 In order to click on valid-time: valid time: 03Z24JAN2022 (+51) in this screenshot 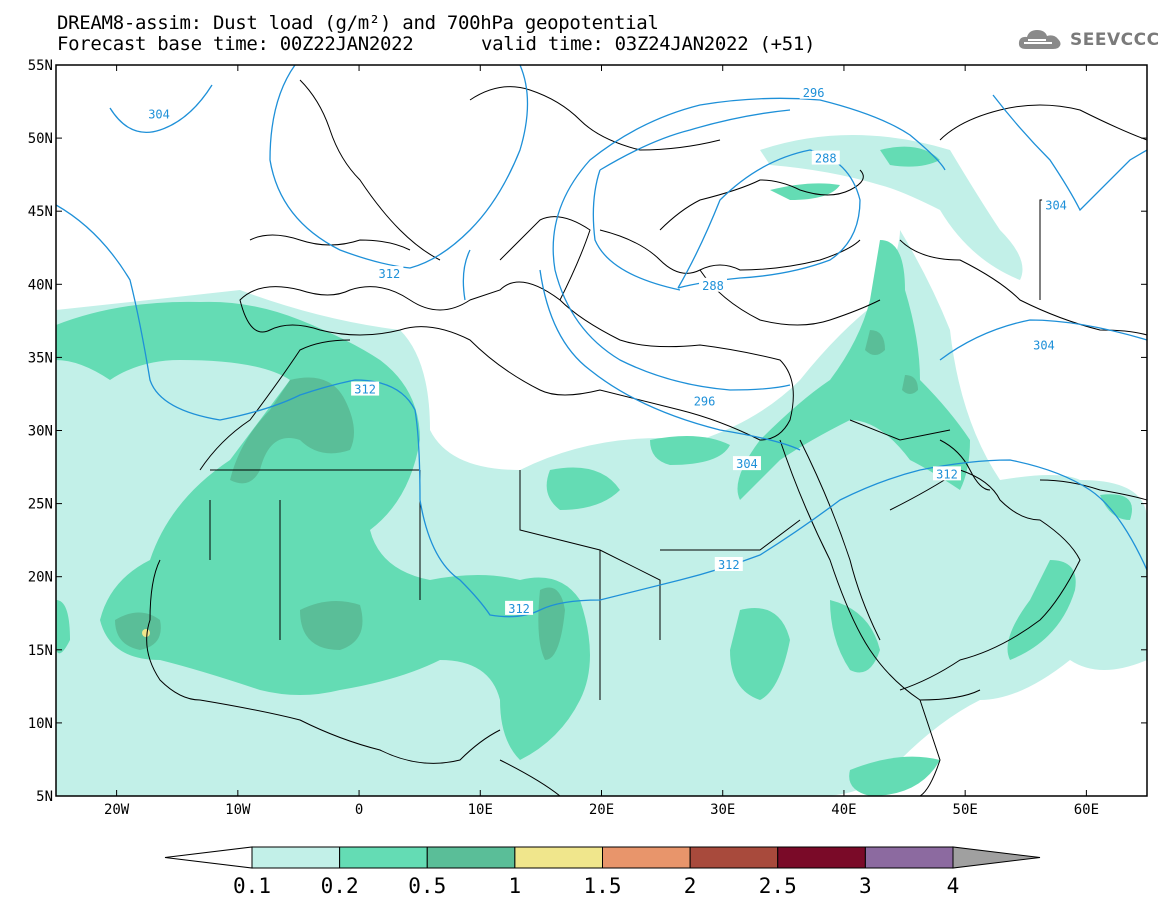, I will do `click(648, 44)`.